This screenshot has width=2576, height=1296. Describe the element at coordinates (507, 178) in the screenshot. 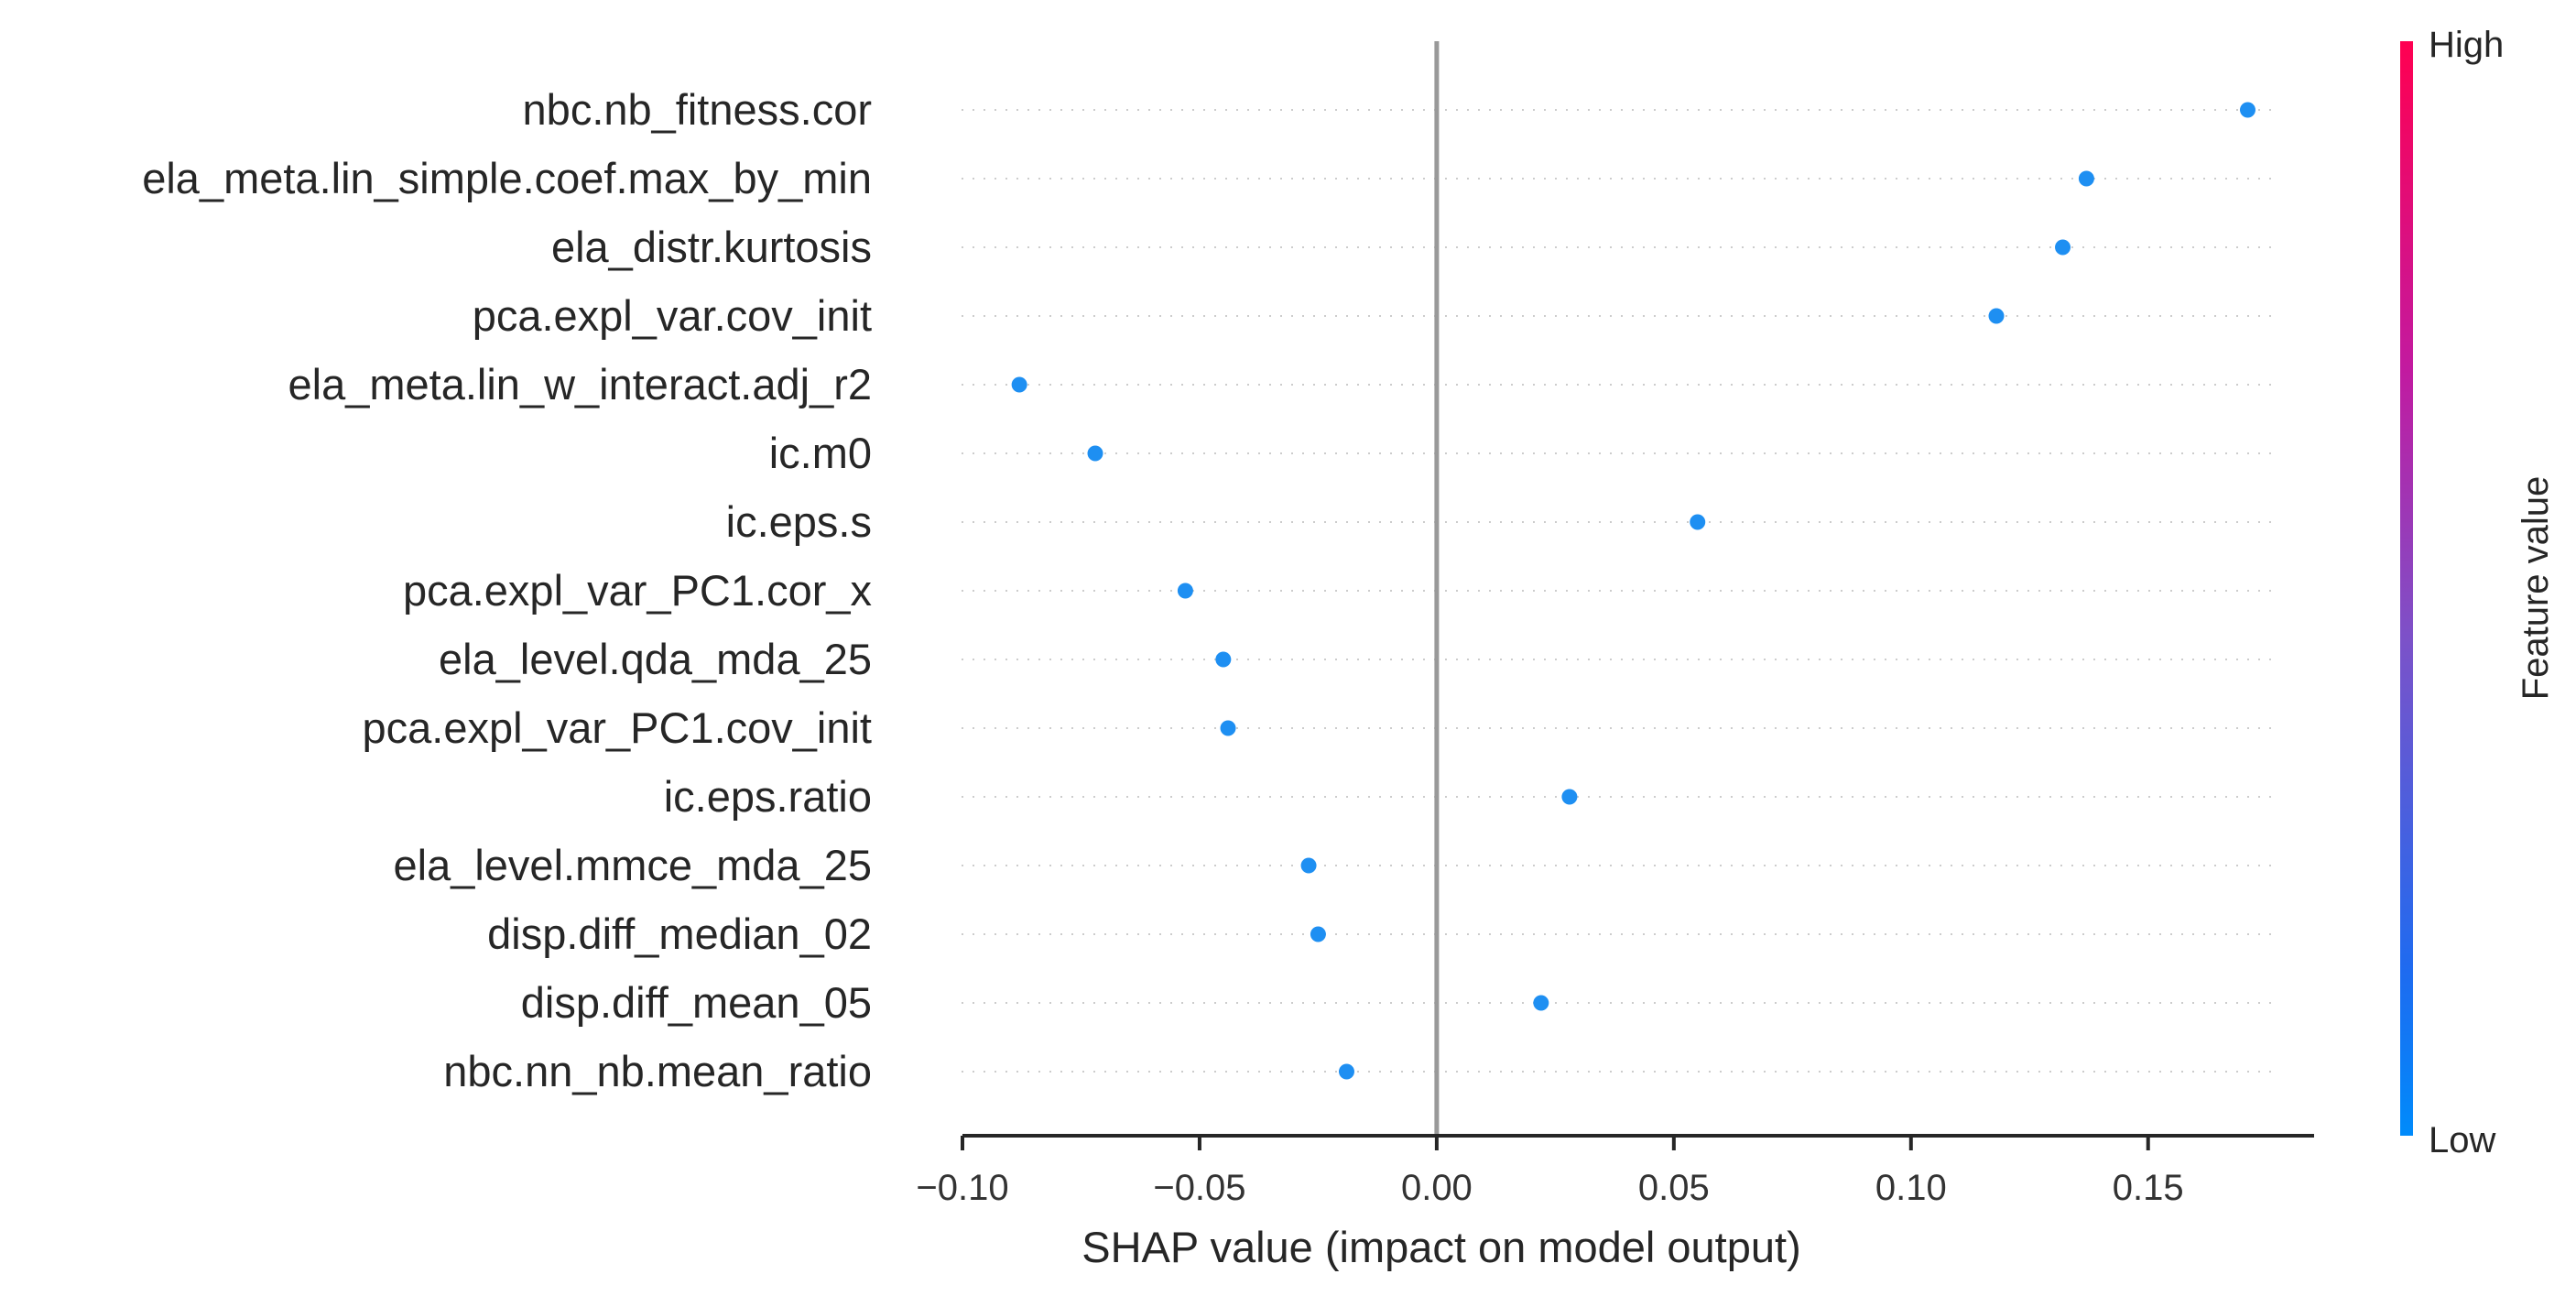

I see `feature-label: ela_meta.lin_simple.coef.max_by_min` at that location.